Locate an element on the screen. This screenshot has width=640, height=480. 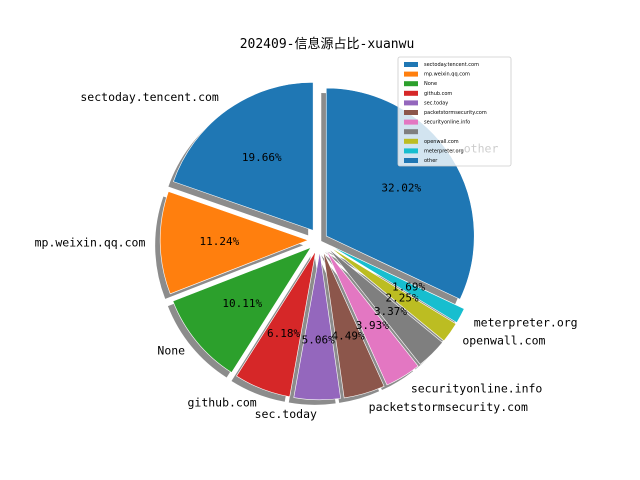
slice-label: securityonline.info is located at coordinates (477, 389).